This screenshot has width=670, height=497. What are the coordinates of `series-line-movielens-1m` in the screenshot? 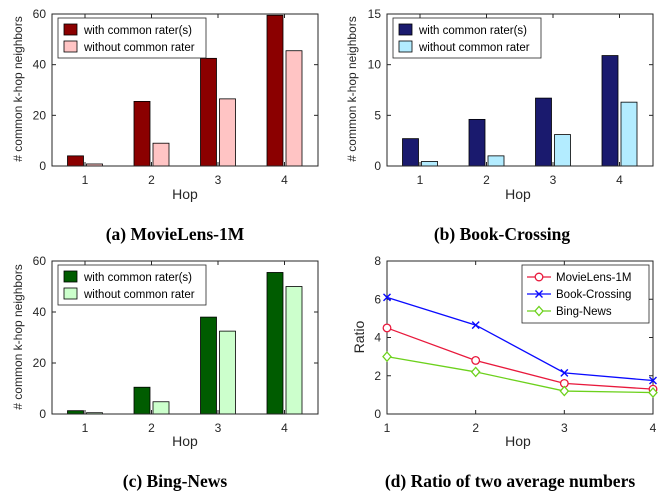 It's located at (520, 358).